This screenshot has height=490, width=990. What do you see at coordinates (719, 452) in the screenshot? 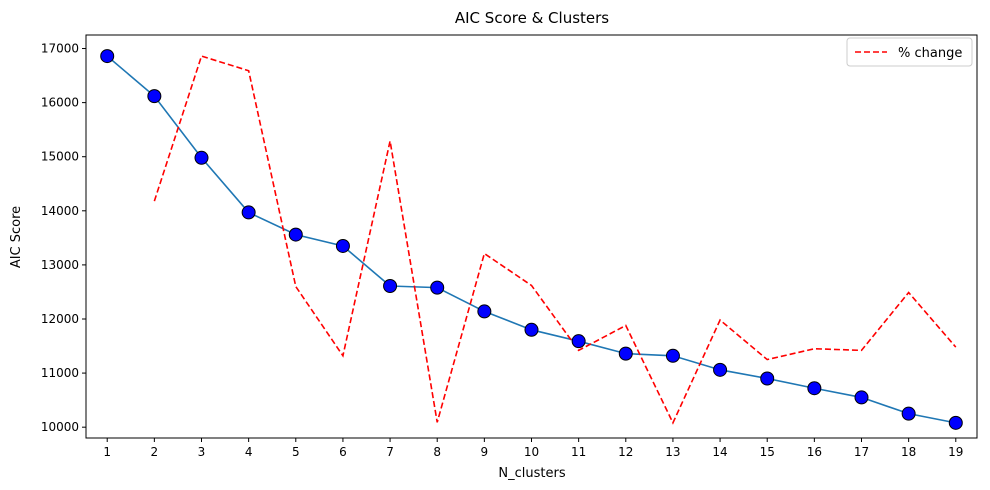
I see `x-tick-label: 14` at bounding box center [719, 452].